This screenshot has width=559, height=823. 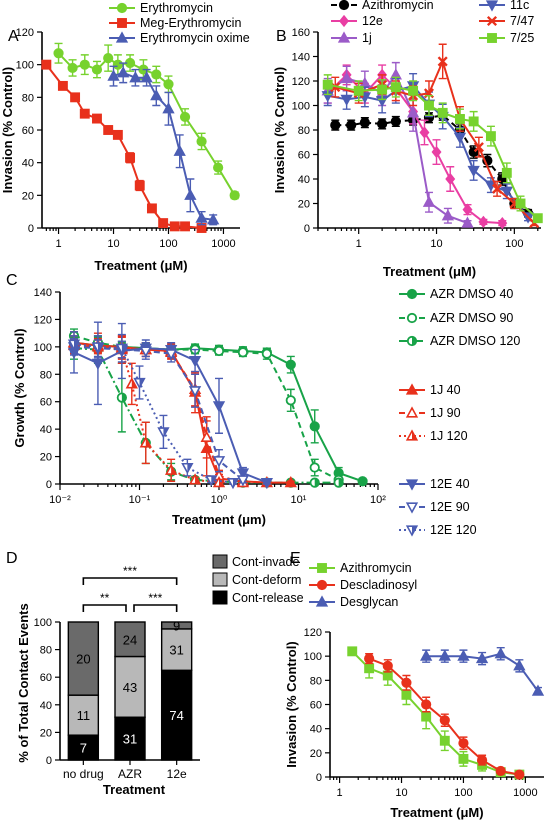 What do you see at coordinates (266, 580) in the screenshot?
I see `legend-label: Cont-deform` at bounding box center [266, 580].